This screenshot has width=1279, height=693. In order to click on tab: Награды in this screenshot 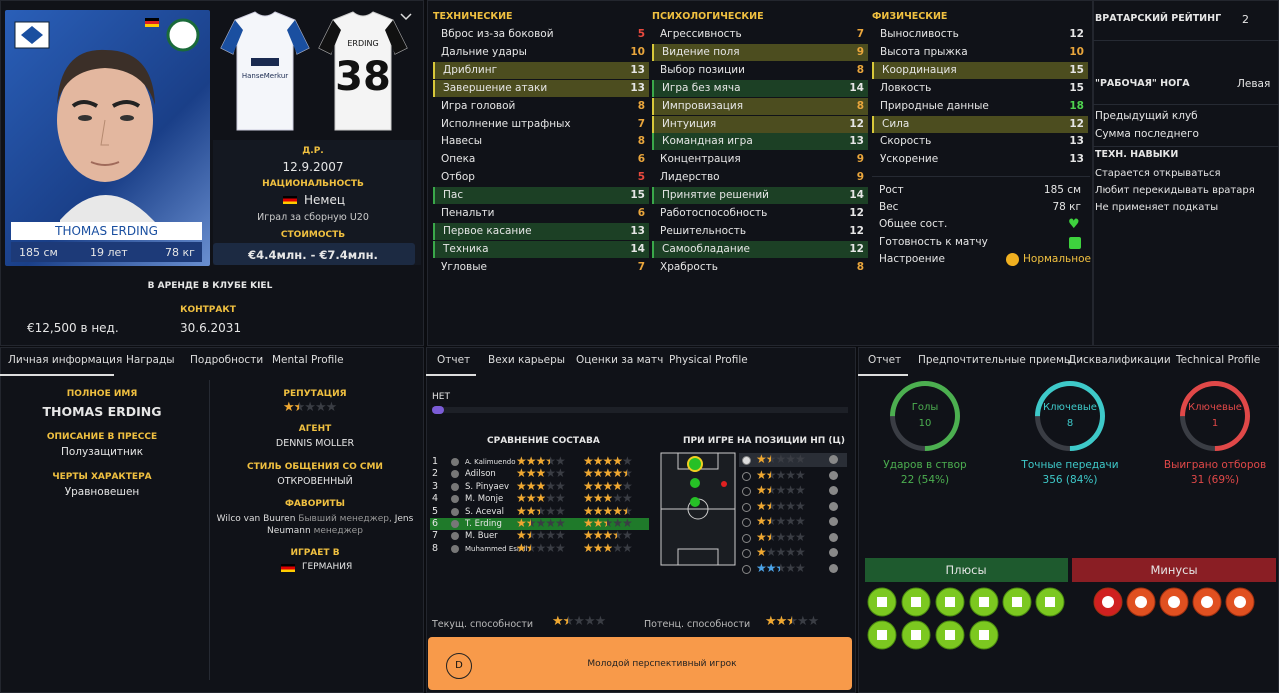, I will do `click(150, 360)`.